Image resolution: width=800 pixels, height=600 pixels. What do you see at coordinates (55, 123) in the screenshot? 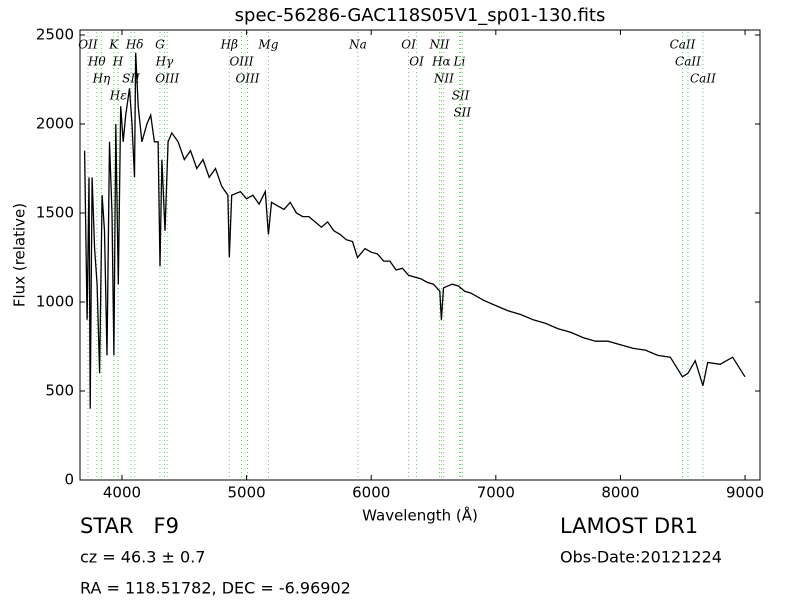
I see `y-tick-label: 2000` at bounding box center [55, 123].